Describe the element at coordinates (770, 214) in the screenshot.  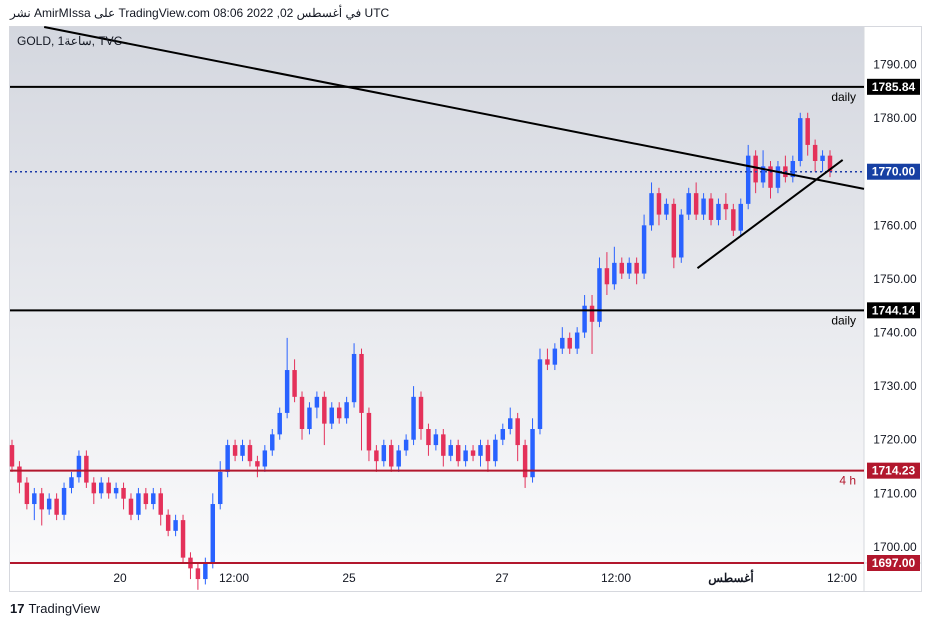
I see `trendline` at that location.